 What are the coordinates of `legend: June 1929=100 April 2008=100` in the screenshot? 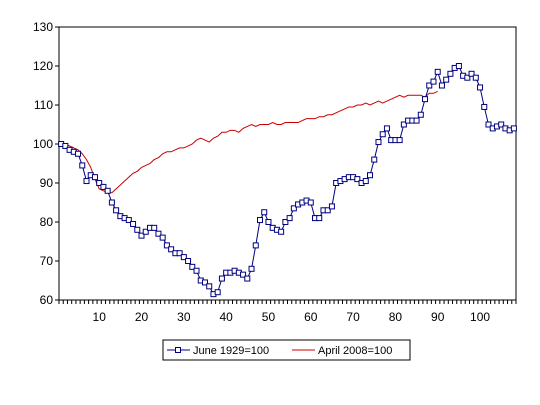 It's located at (286, 350).